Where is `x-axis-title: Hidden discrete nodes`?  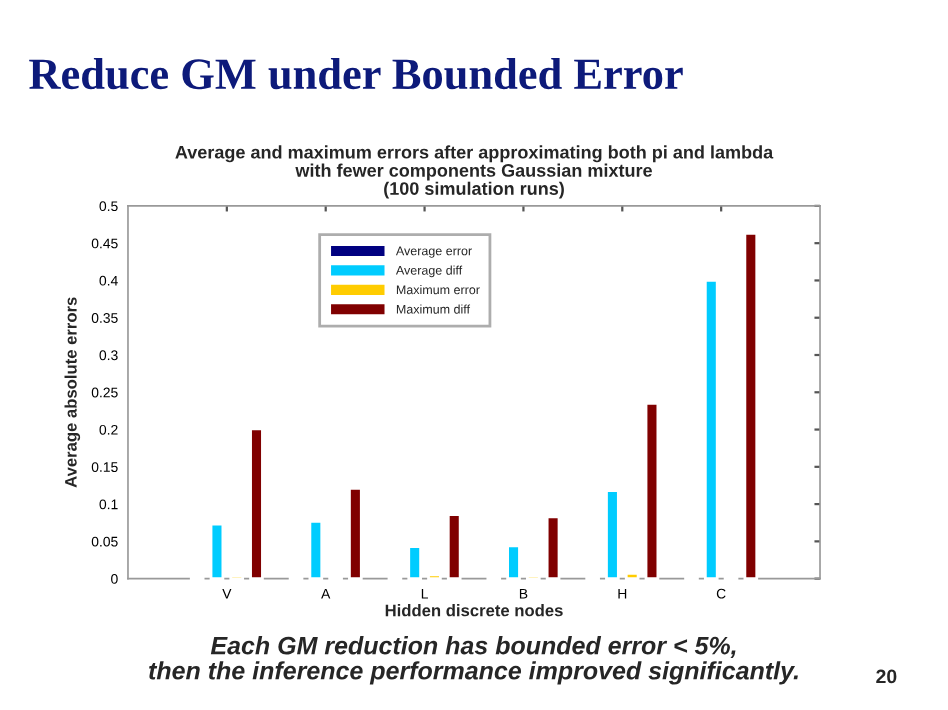 x-axis-title: Hidden discrete nodes is located at coordinates (474, 610).